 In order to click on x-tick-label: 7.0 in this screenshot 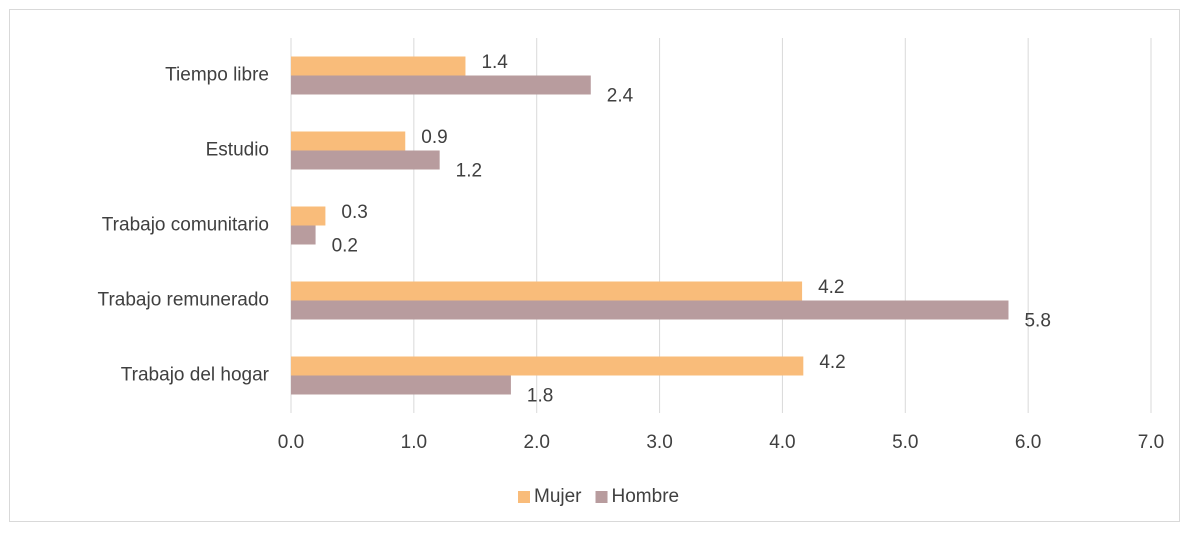, I will do `click(1151, 442)`.